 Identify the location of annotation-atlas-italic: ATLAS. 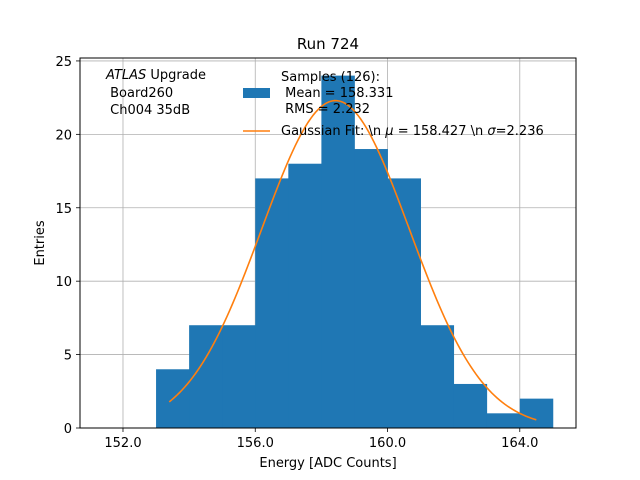
(125, 75).